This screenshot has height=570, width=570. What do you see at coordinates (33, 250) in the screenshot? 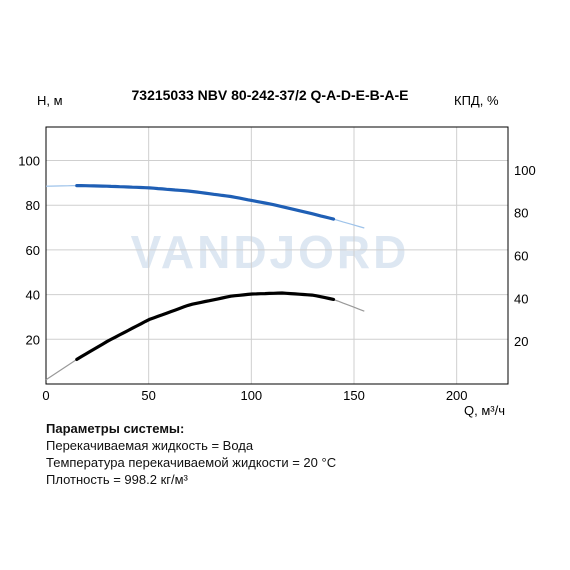
I see `y-tick-label: 60` at bounding box center [33, 250].